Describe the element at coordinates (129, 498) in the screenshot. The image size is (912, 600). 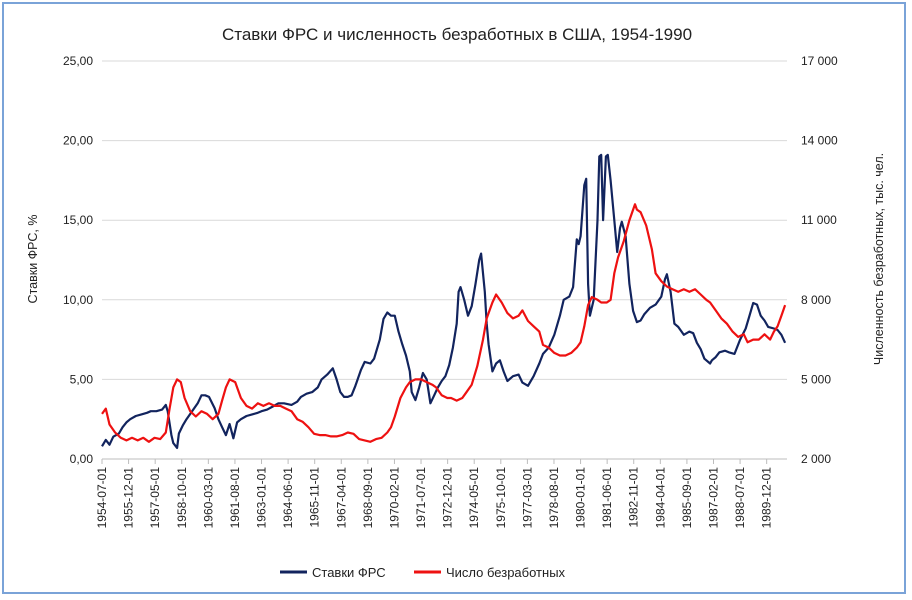
I see `x-tick-label: 1955-12-01` at that location.